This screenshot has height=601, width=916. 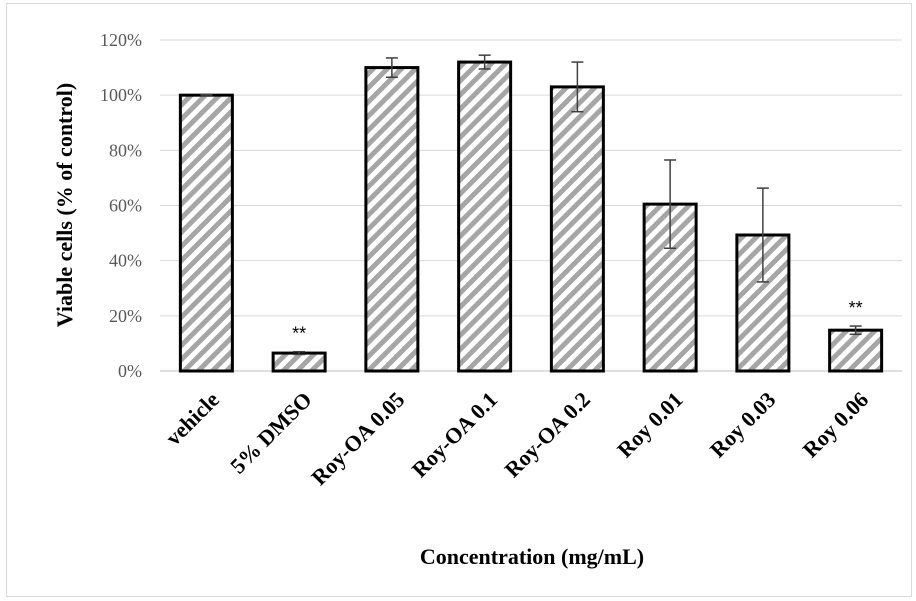 What do you see at coordinates (532, 556) in the screenshot?
I see `x-axis-title: Concentration (mg/mL)` at bounding box center [532, 556].